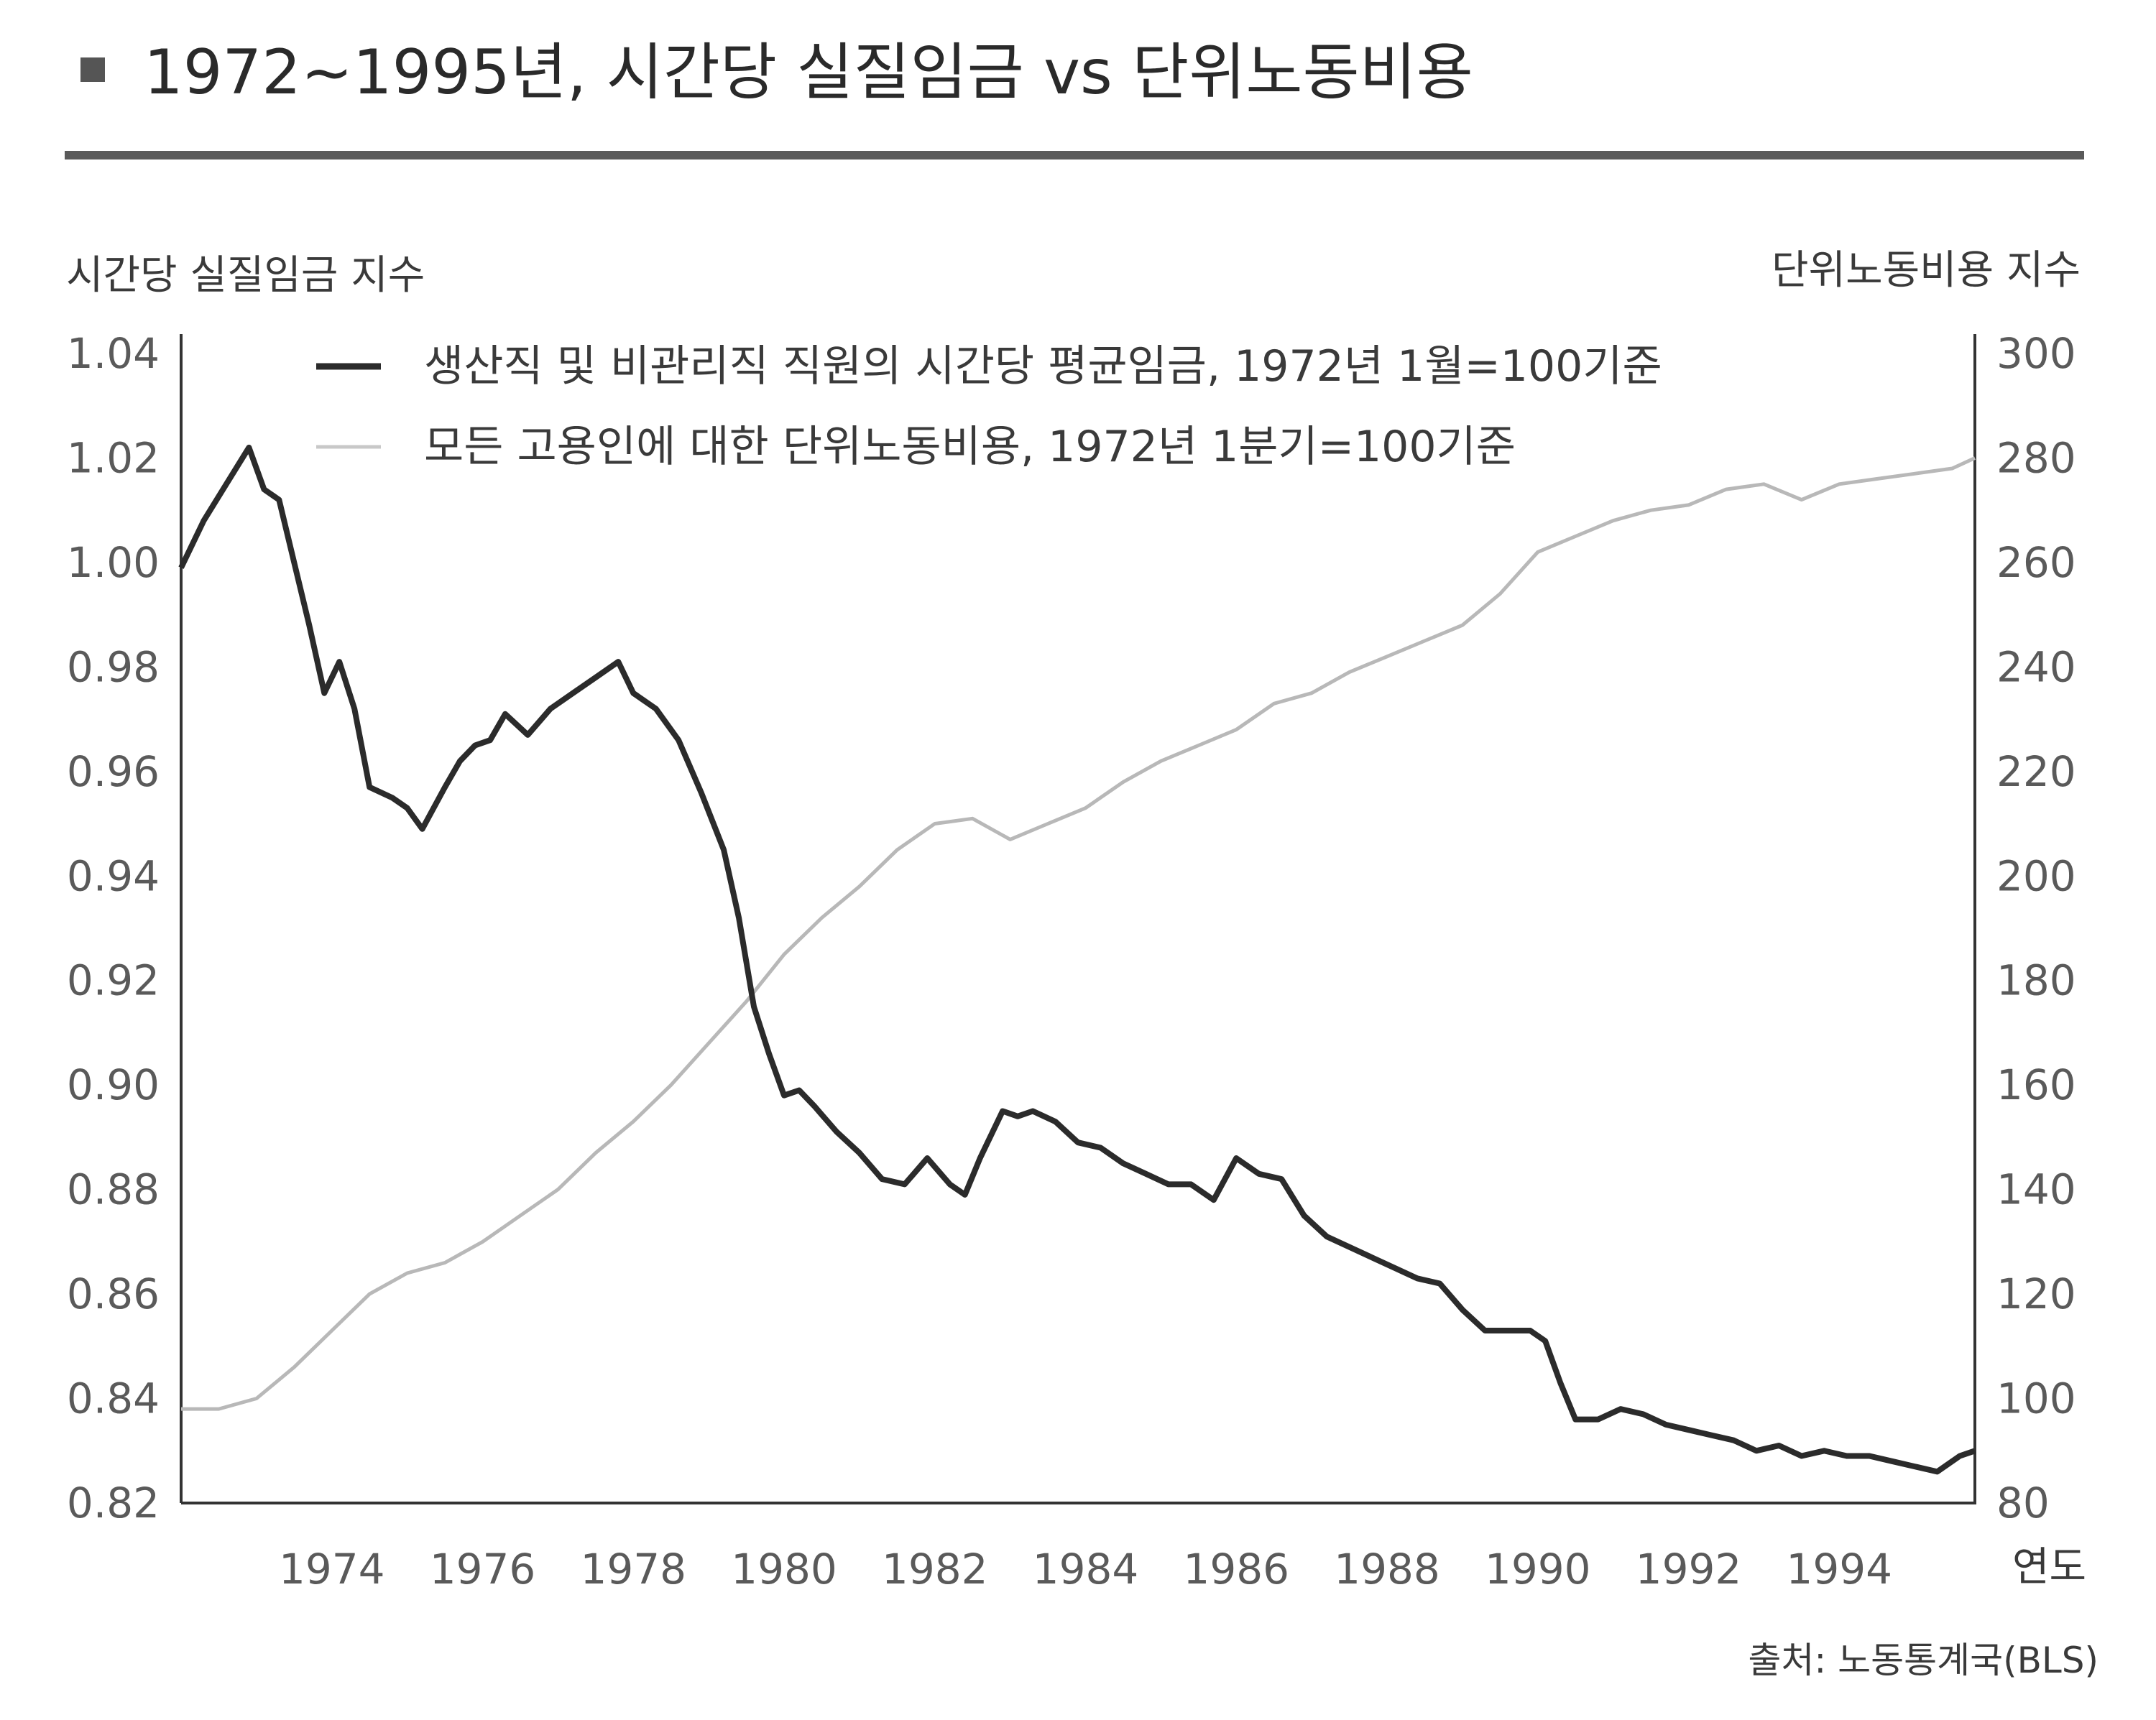 The height and width of the screenshot is (1720, 2156). I want to click on y-ticks-right: 80 100 120 140 160 180 200 220 240 260 280 300, so click(2036, 928).